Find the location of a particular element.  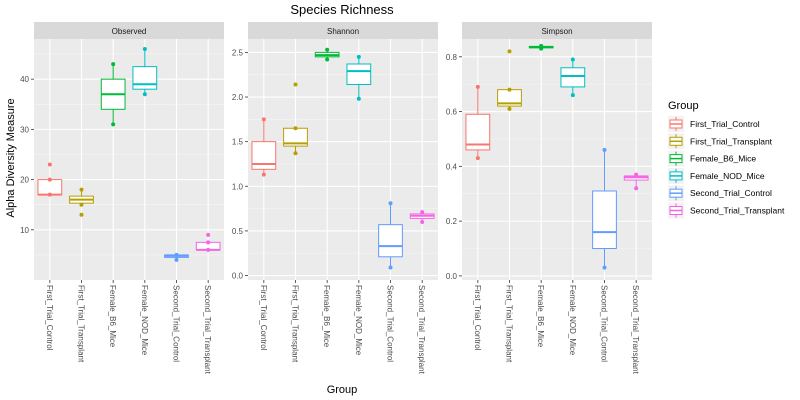

y-tick-label: 0.6 is located at coordinates (452, 112).